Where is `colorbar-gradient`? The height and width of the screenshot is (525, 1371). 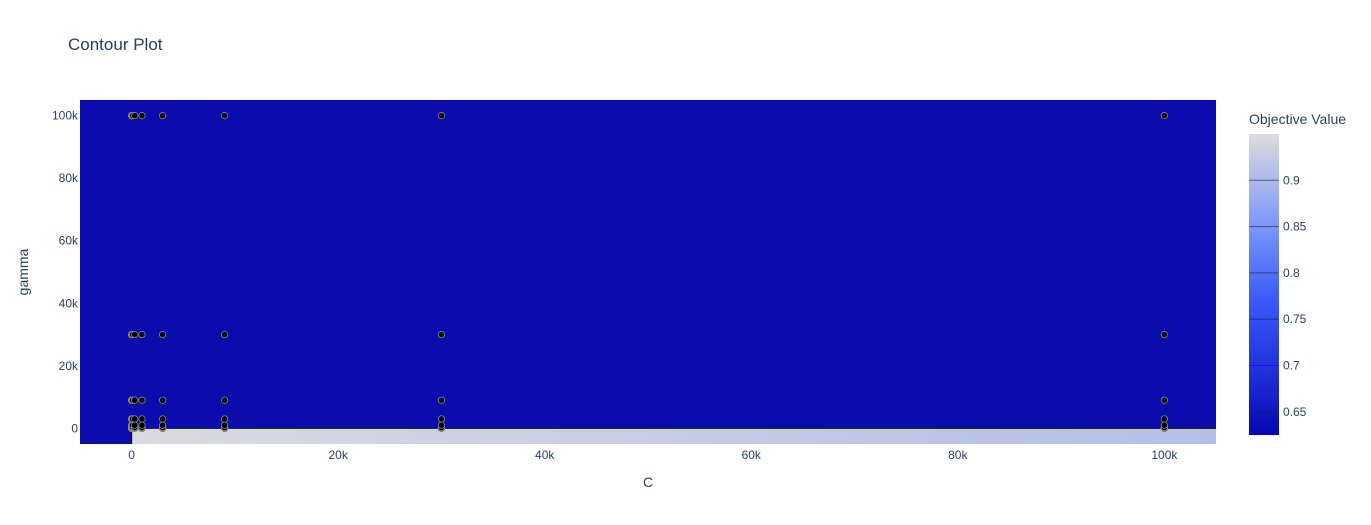
colorbar-gradient is located at coordinates (1264, 284).